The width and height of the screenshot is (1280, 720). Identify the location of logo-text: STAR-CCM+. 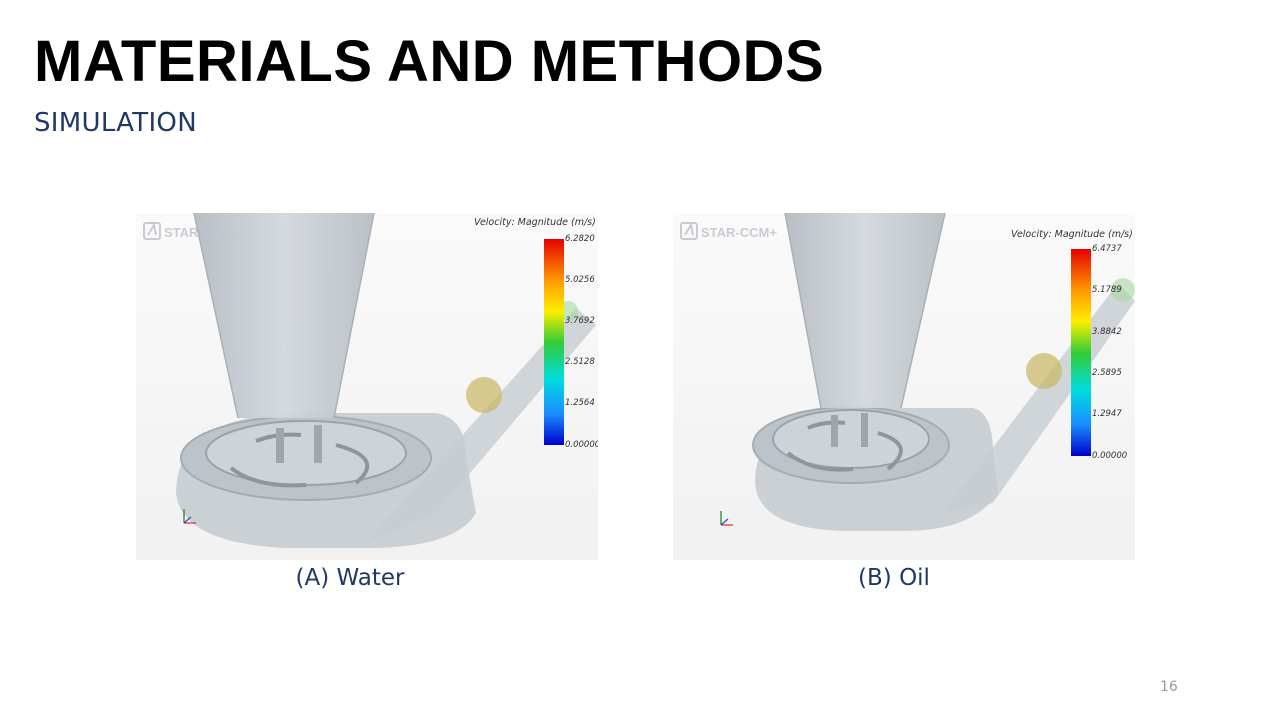
(739, 232).